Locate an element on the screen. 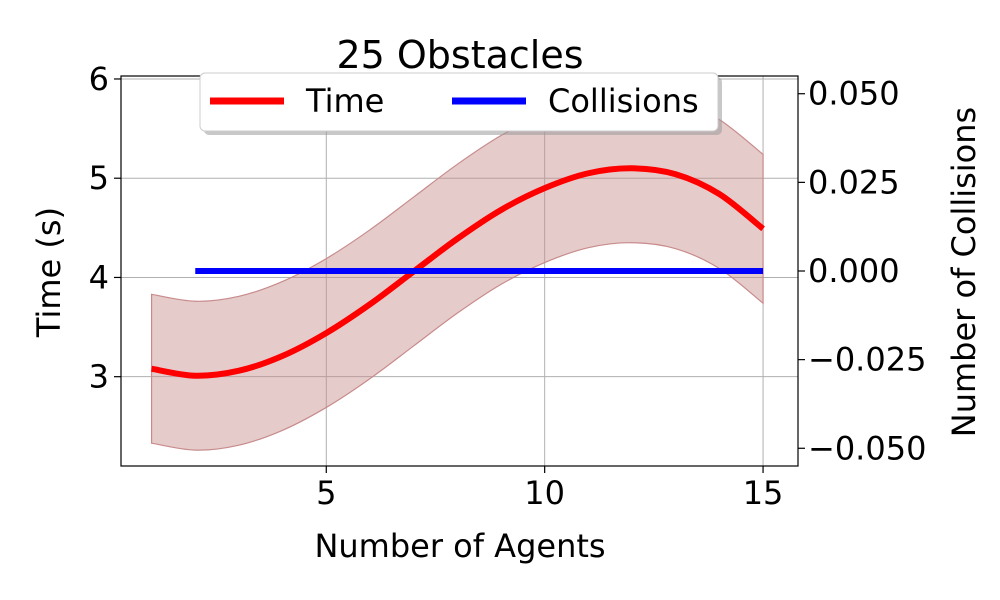 Image resolution: width=1000 pixels, height=600 pixels. x-tick-label-15: 15 is located at coordinates (763, 493).